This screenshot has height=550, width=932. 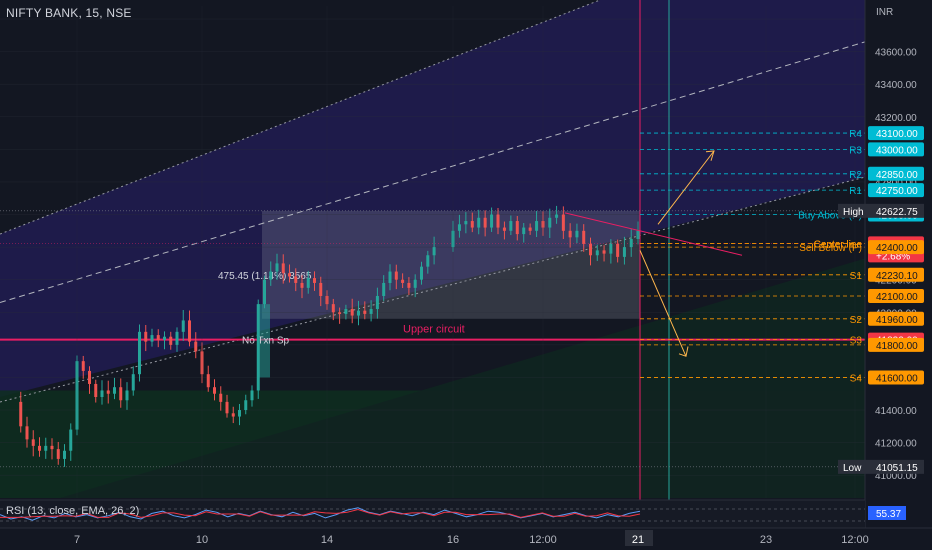 What do you see at coordinates (838, 244) in the screenshot?
I see `center-line-label: Center line` at bounding box center [838, 244].